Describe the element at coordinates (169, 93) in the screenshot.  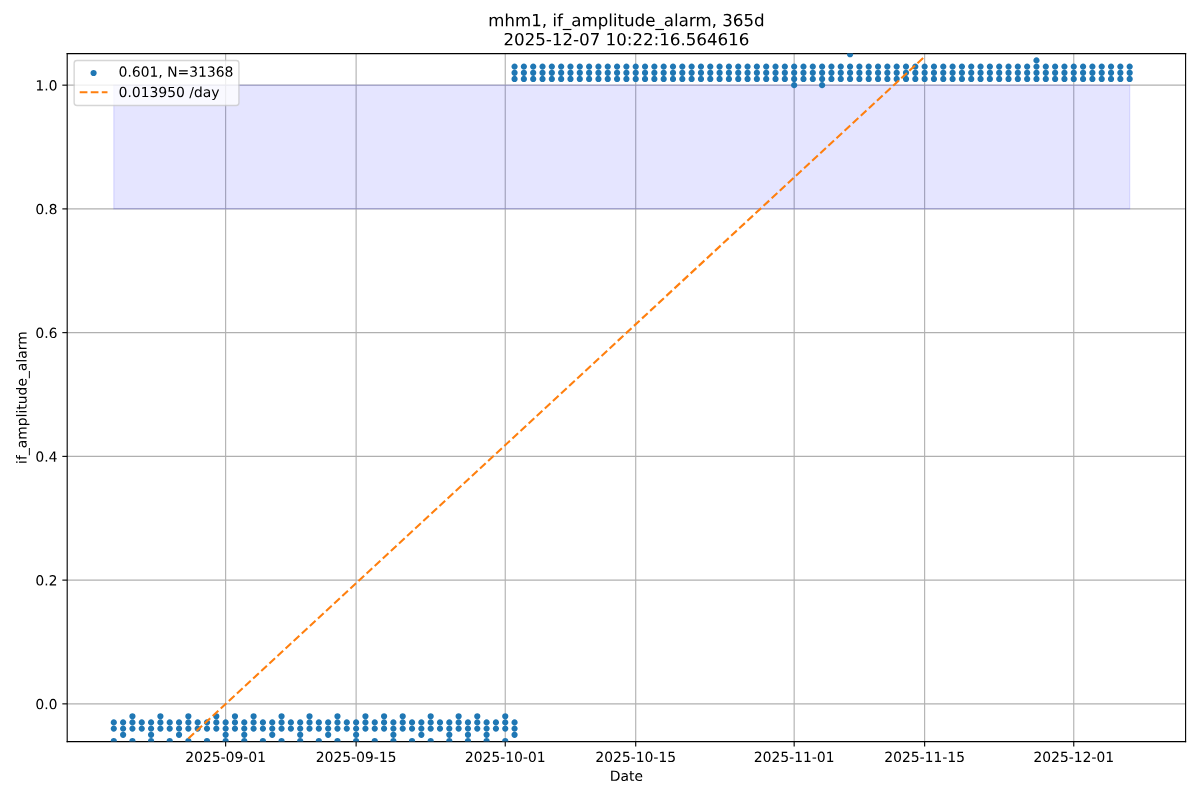
I see `legend-label: 0.013950 /day` at that location.